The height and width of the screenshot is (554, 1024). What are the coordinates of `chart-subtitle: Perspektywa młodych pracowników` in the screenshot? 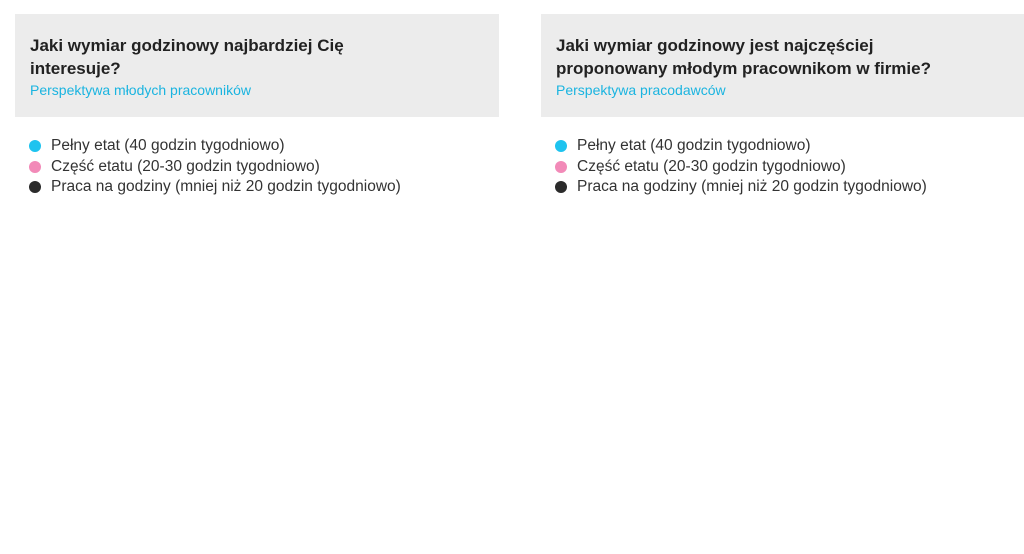 It's located at (140, 90).